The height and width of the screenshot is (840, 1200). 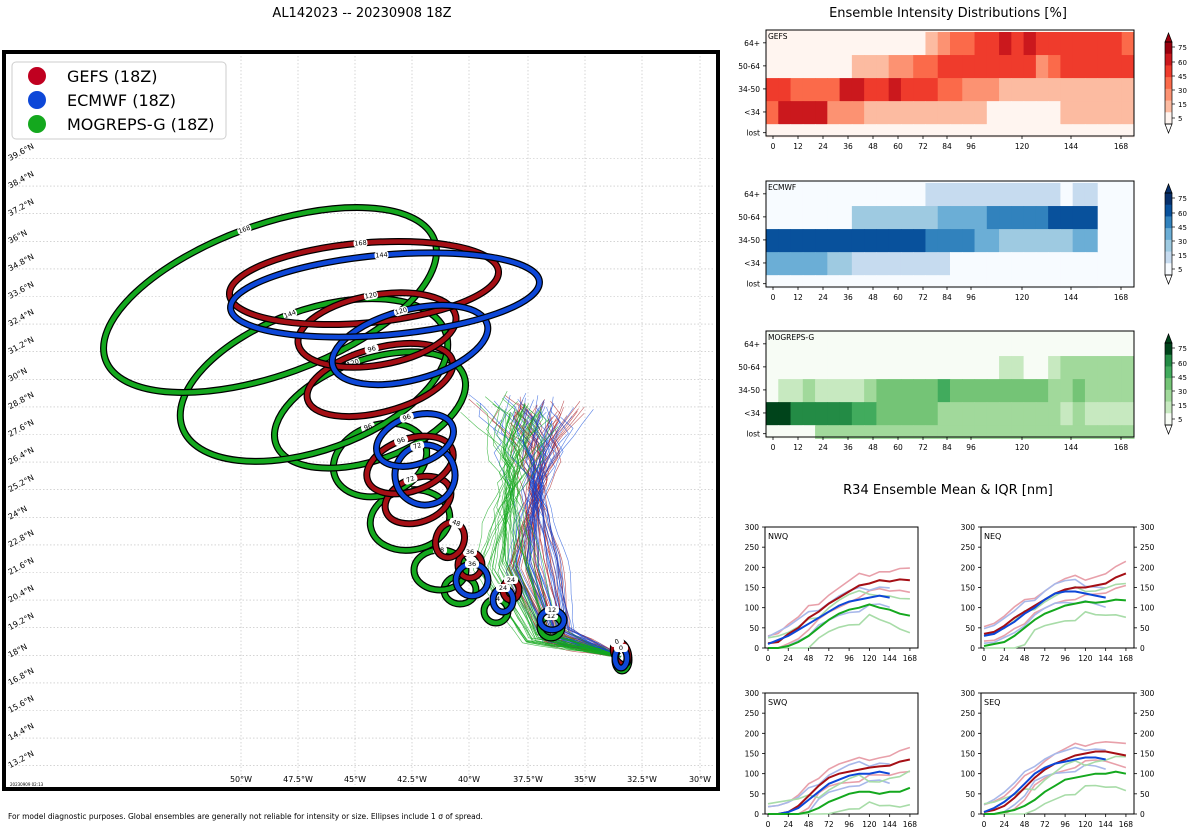 What do you see at coordinates (777, 702) in the screenshot?
I see `r34-quadrant-label: SWQ` at bounding box center [777, 702].